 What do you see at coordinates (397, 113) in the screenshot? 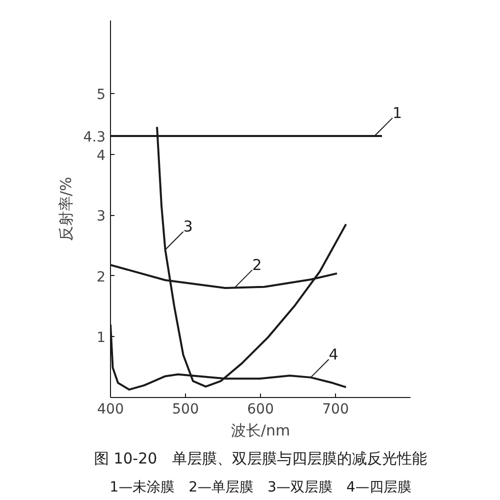
I see `annotation: 1` at bounding box center [397, 113].